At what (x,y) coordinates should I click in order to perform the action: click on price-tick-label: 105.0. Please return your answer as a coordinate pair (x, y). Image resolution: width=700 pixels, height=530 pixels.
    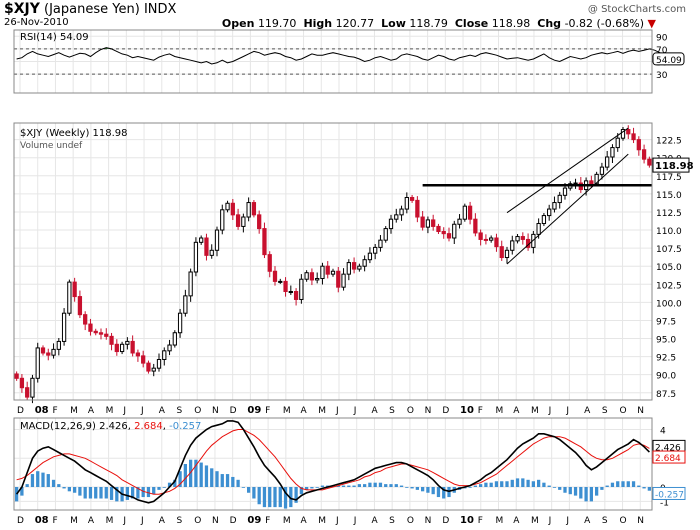
    Looking at the image, I should click on (669, 268).